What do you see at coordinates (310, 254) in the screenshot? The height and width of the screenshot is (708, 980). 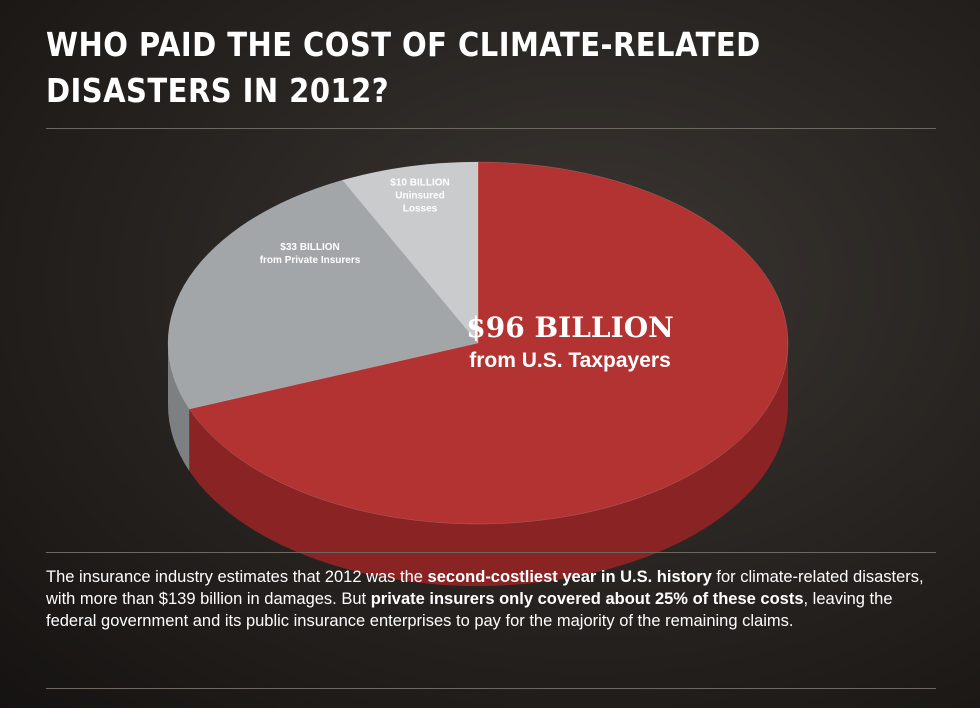 I see `slice-label: $33 BILLION from Private Insurers` at bounding box center [310, 254].